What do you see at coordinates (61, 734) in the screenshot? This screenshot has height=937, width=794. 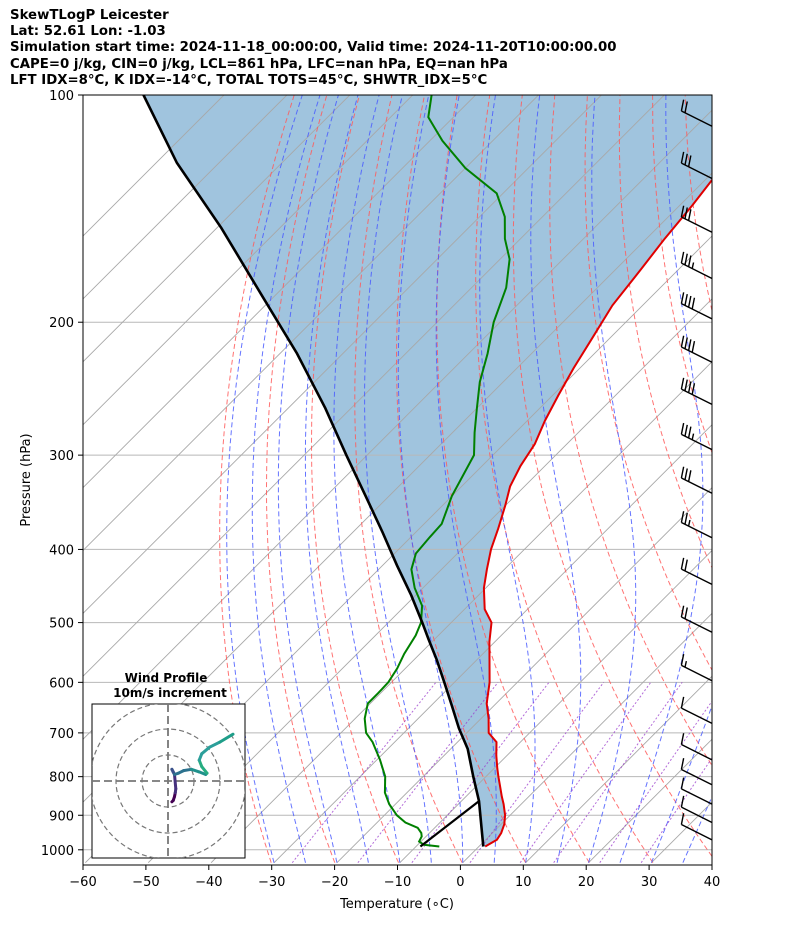 I see `y-tick-label: 700` at bounding box center [61, 734].